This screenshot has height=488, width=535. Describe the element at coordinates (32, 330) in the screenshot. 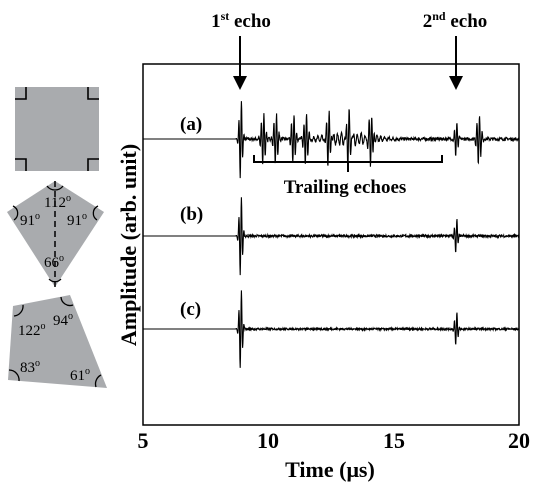

I see `quad-angle-top-left: 122o` at that location.